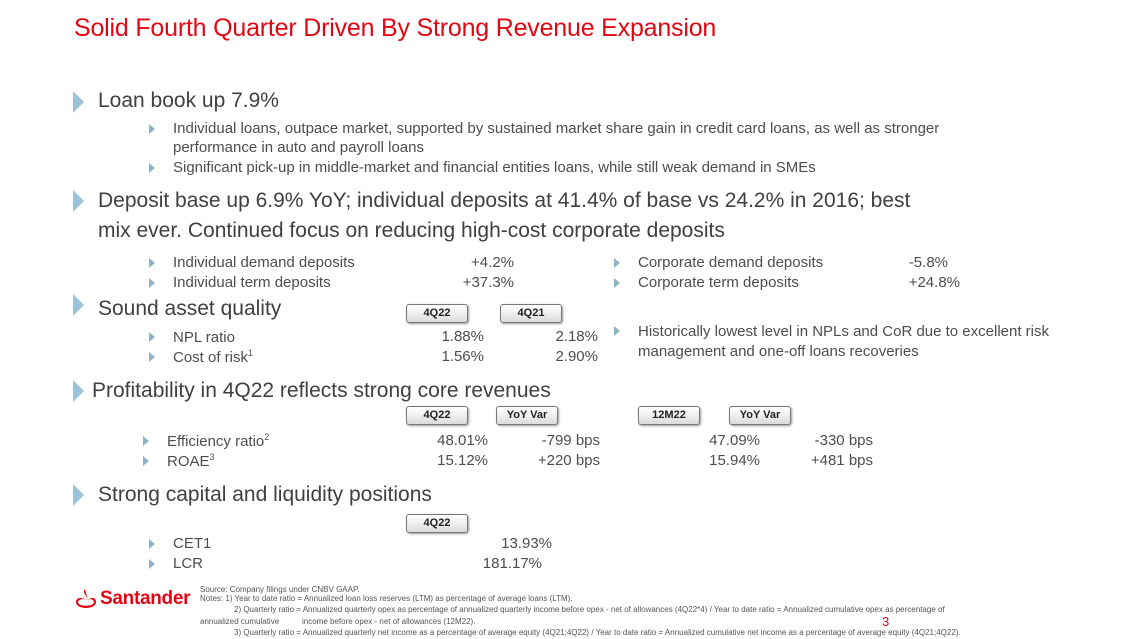 This screenshot has height=639, width=1143. Describe the element at coordinates (204, 337) in the screenshot. I see `asset-row-label: NPL ratio` at that location.